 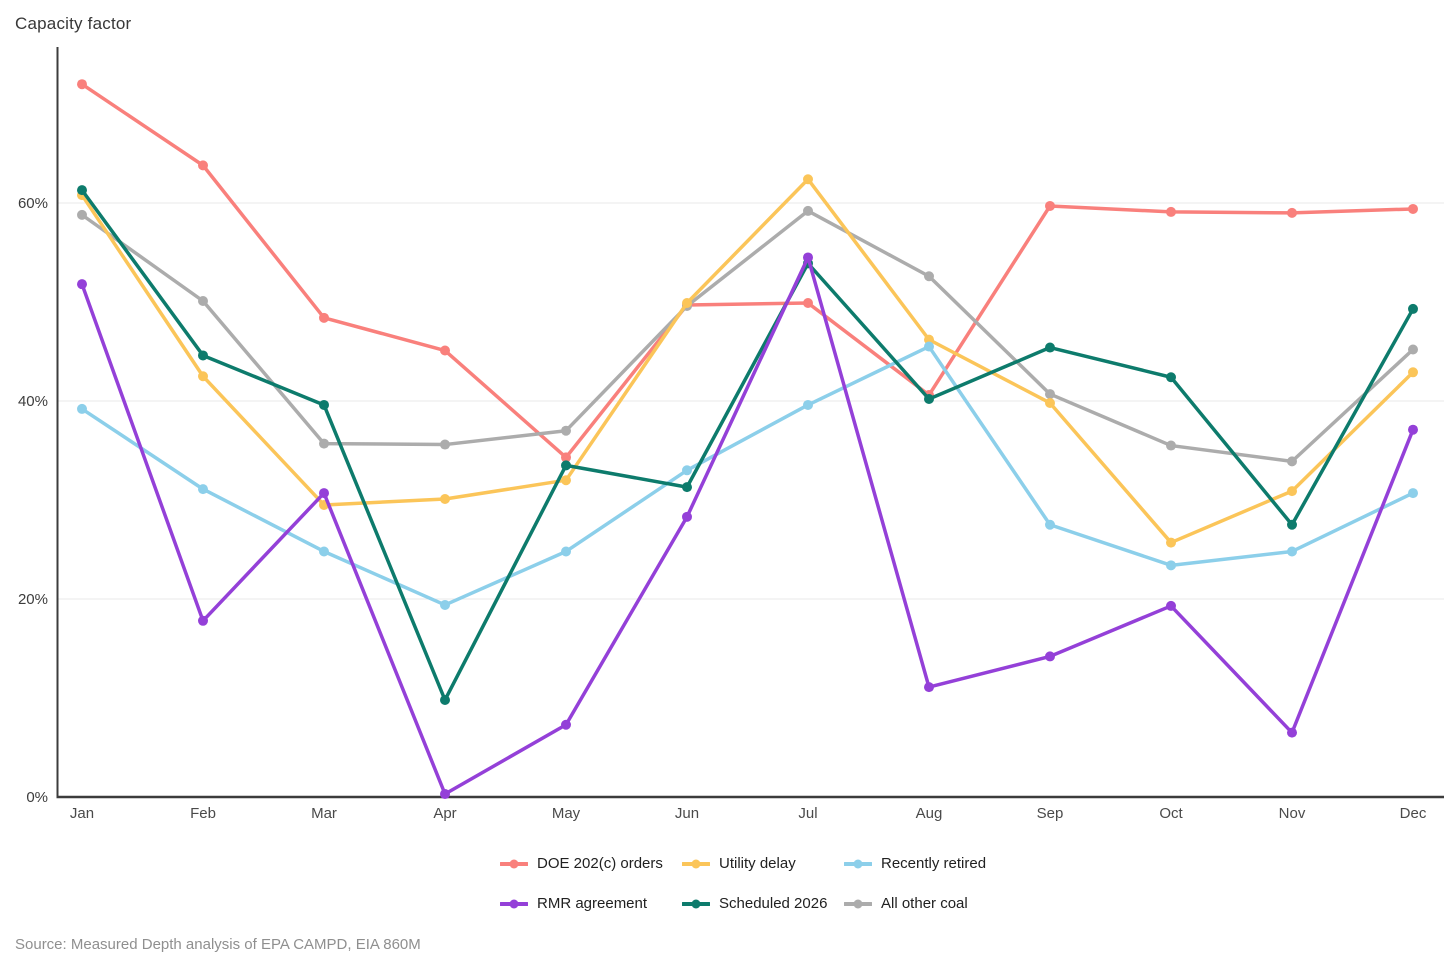 What do you see at coordinates (82, 190) in the screenshot?
I see `data-point-scheduled-2026-jan` at bounding box center [82, 190].